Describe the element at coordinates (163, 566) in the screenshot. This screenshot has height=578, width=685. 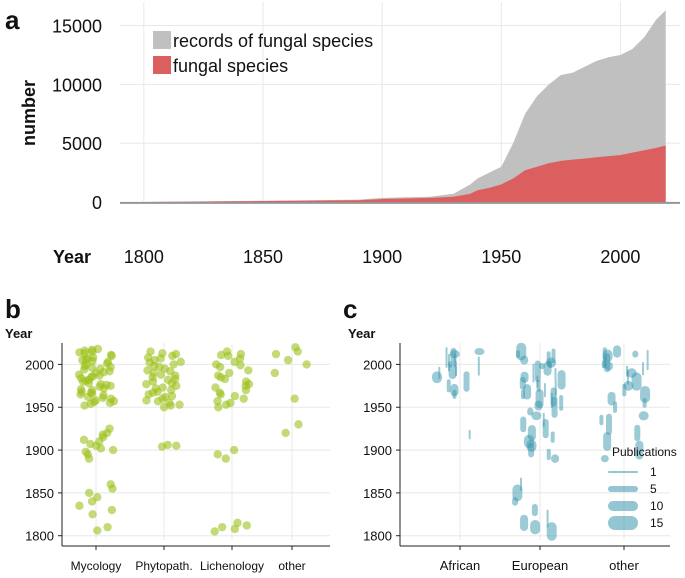
I see `x-category-label: Phytopath.` at that location.